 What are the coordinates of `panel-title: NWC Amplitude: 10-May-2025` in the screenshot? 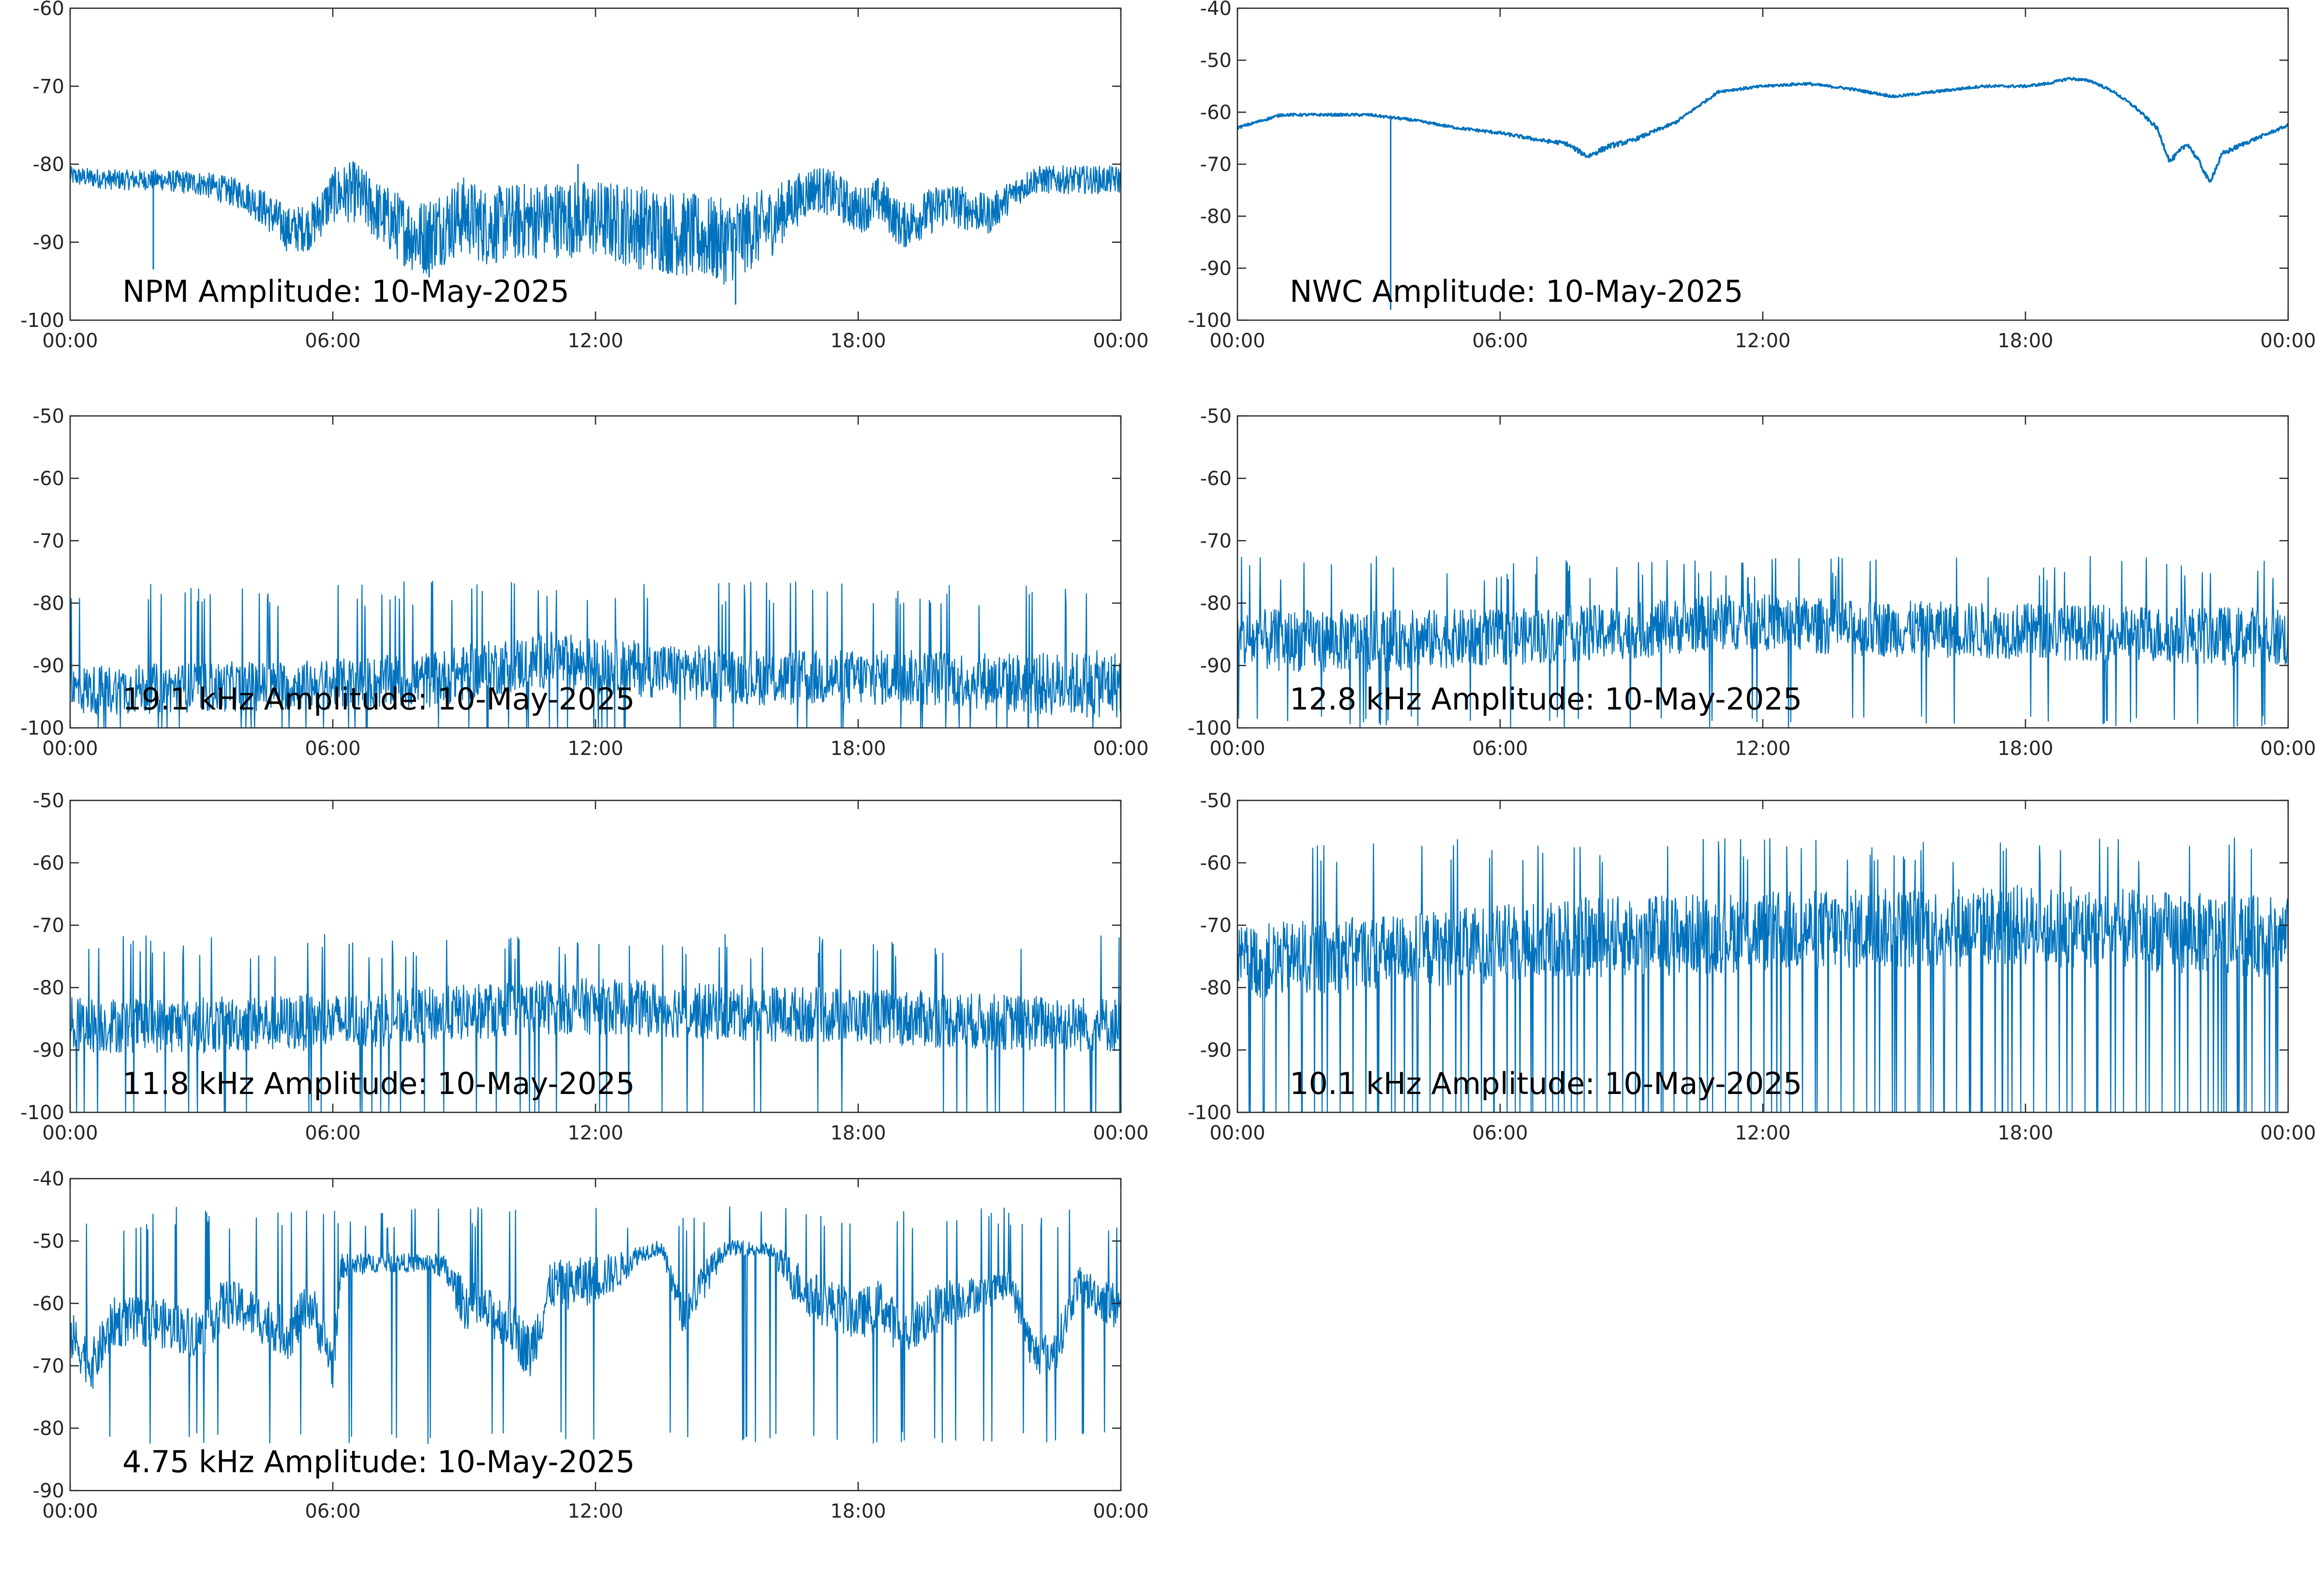 It's located at (1516, 291).